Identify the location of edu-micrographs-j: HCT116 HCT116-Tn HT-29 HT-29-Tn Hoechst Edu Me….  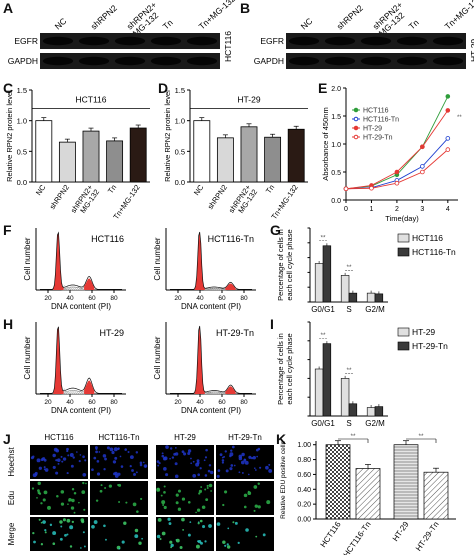
(140, 492).